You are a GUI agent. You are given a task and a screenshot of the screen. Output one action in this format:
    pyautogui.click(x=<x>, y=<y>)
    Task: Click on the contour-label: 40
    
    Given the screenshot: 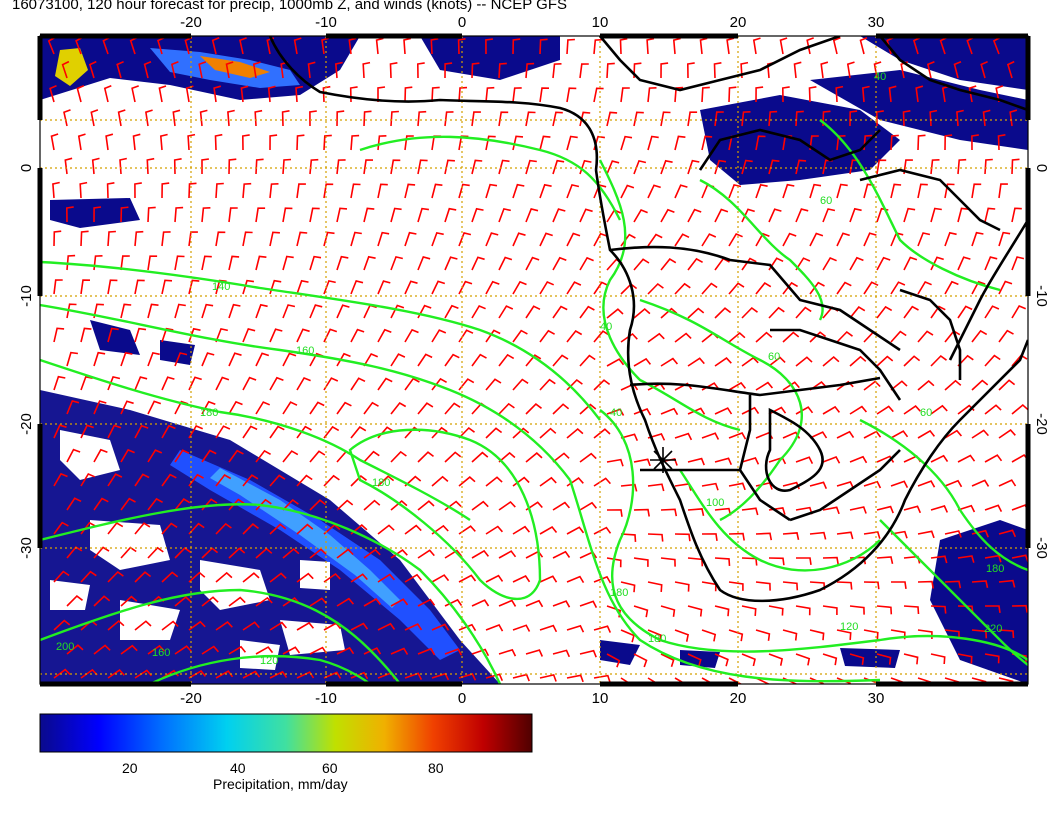 What is the action you would take?
    pyautogui.click(x=616, y=413)
    